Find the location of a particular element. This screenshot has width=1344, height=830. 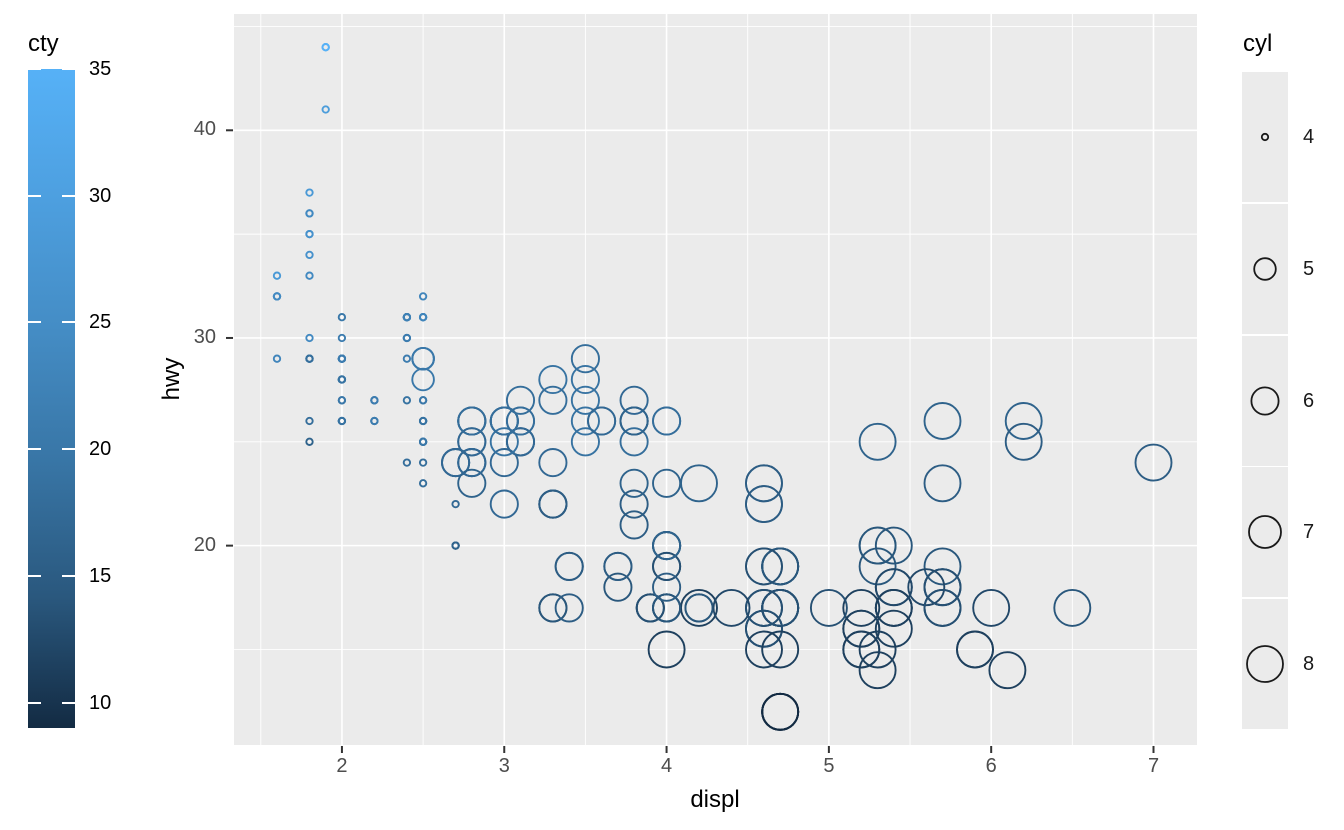

y-tick-label: 40 is located at coordinates (204, 129).